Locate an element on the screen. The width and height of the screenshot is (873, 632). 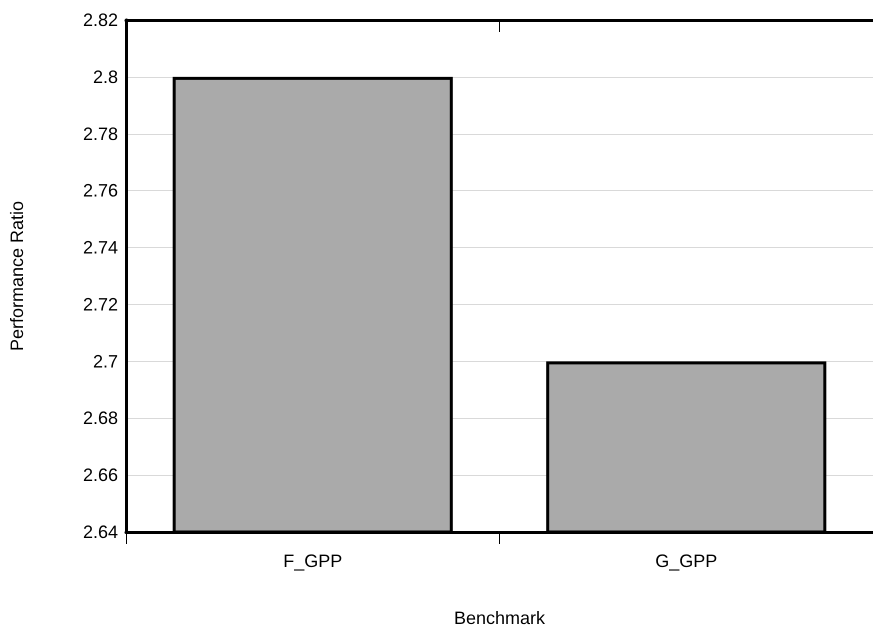
y-tick-label: 2.72 is located at coordinates (100, 304).